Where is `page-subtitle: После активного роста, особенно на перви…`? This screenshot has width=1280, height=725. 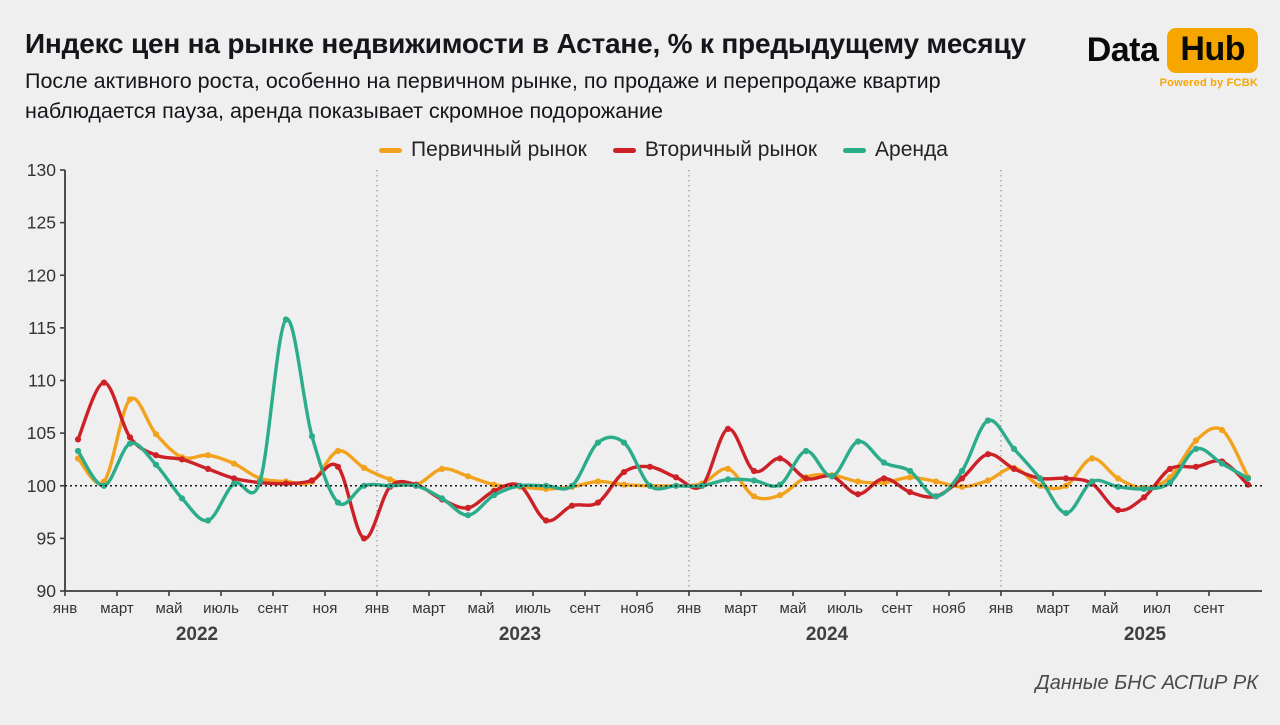 page-subtitle: После активного роста, особенно на перви… is located at coordinates (483, 96).